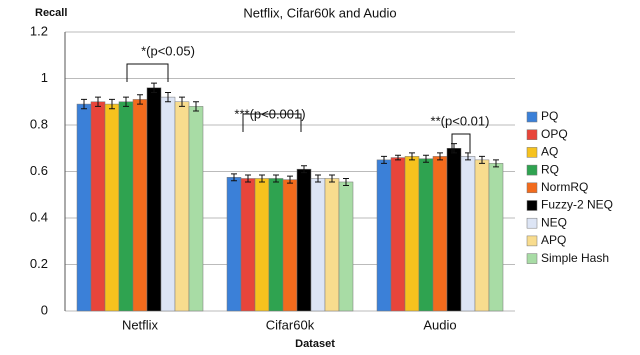 The image size is (640, 355). I want to click on legend-label: Fuzzy-2 NEQ, so click(577, 205).